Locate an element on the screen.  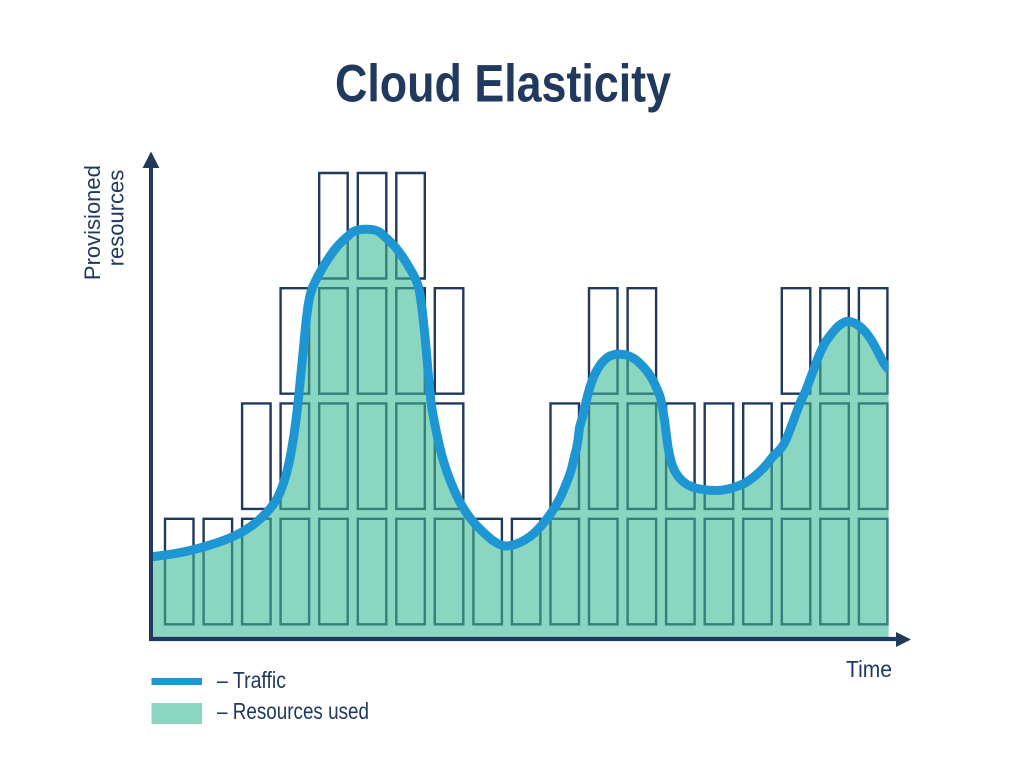
svg-text: Time is located at coordinates (869, 669).